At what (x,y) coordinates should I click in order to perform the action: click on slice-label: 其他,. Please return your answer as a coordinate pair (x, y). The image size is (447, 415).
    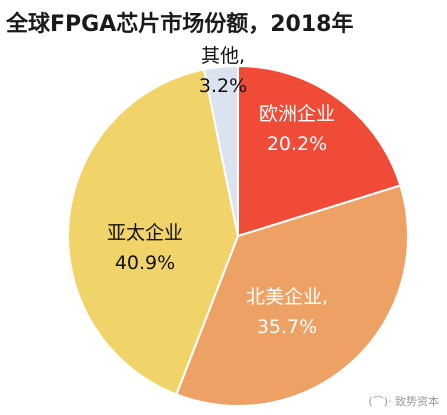
    Looking at the image, I should click on (223, 56).